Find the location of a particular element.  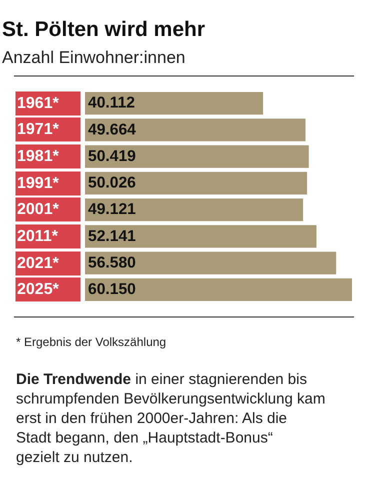

y-tick-label: 2021* is located at coordinates (38, 263).